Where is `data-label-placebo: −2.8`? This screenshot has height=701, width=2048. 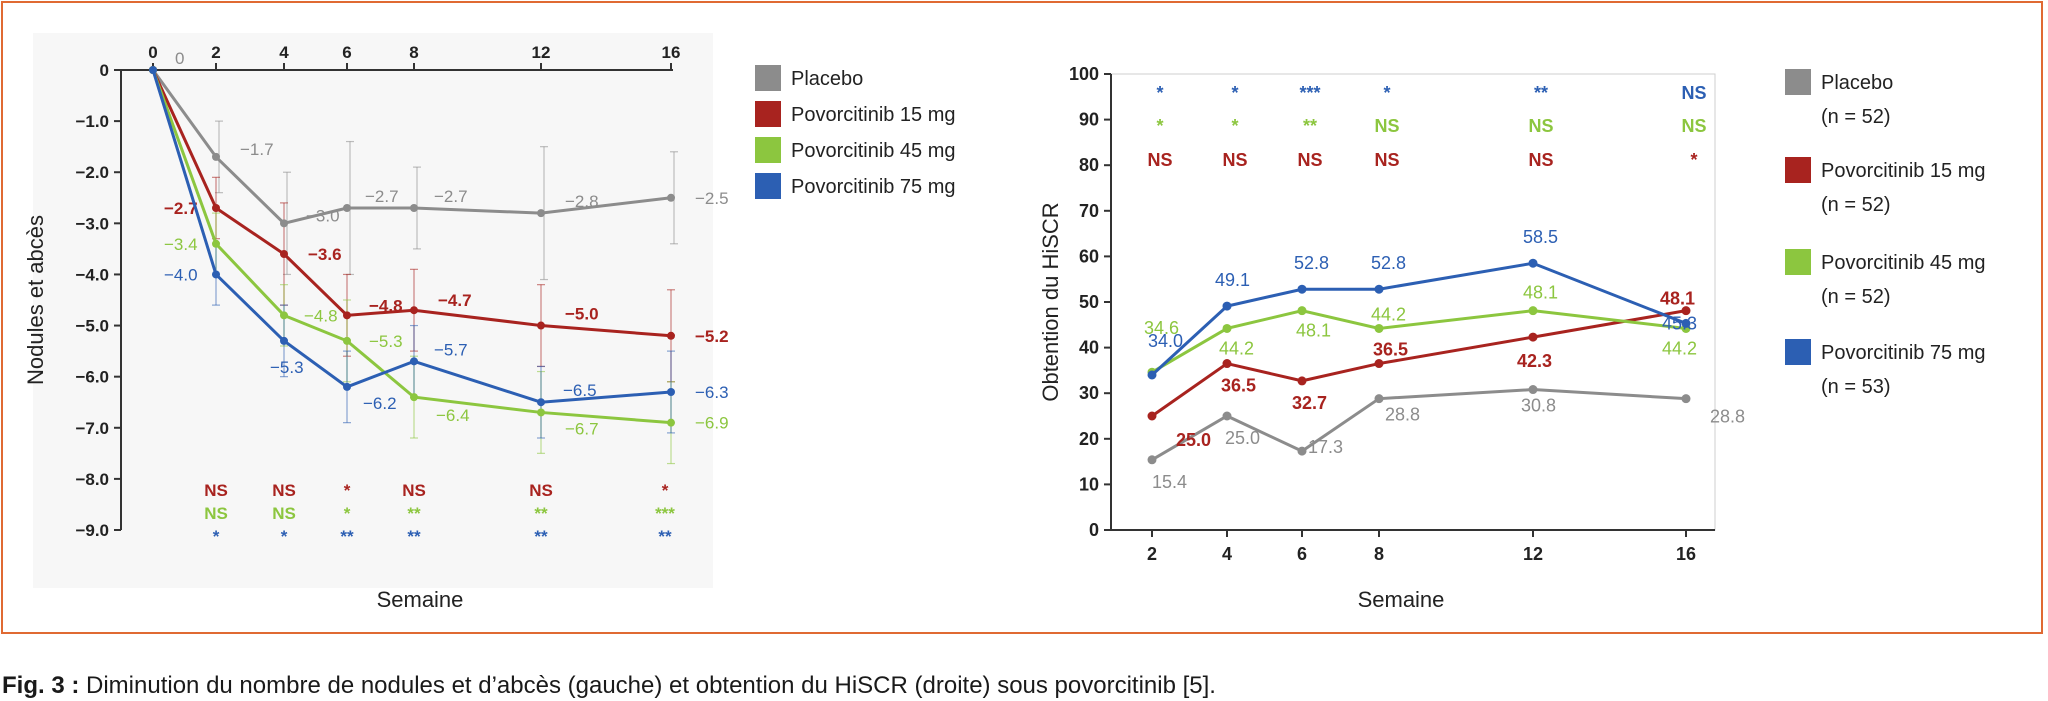 data-label-placebo: −2.8 is located at coordinates (582, 201).